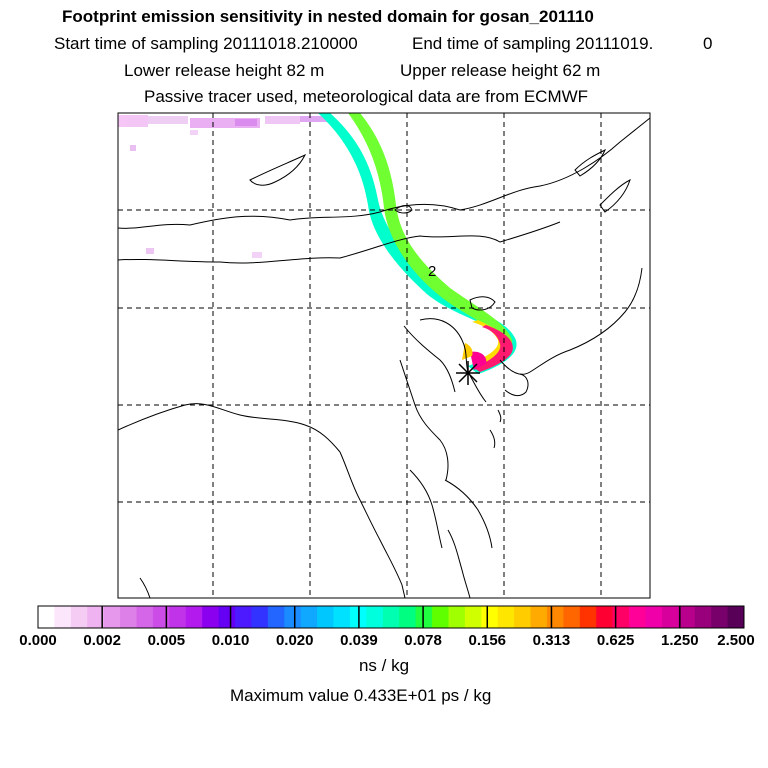 The width and height of the screenshot is (768, 768). I want to click on colorbar-frame, so click(391, 617).